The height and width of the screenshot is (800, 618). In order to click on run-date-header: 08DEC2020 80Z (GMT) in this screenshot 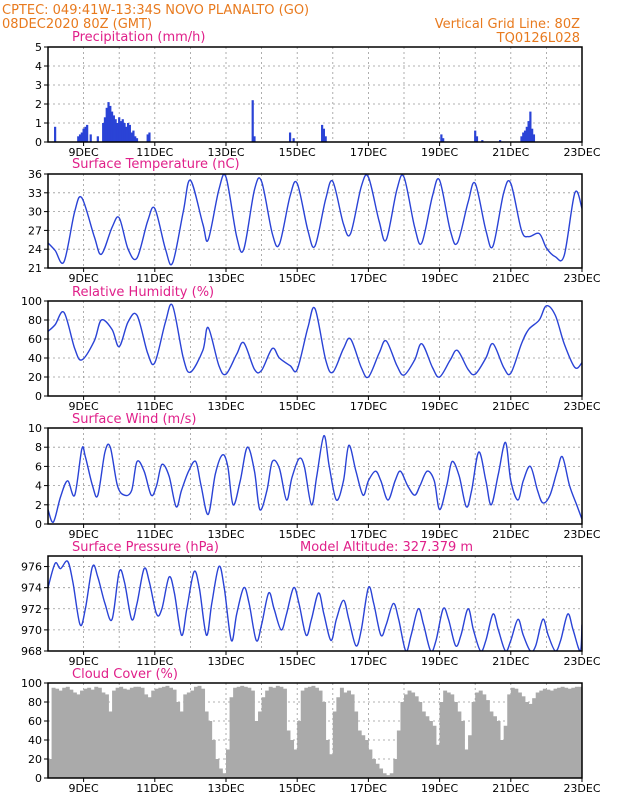, I will do `click(77, 24)`.